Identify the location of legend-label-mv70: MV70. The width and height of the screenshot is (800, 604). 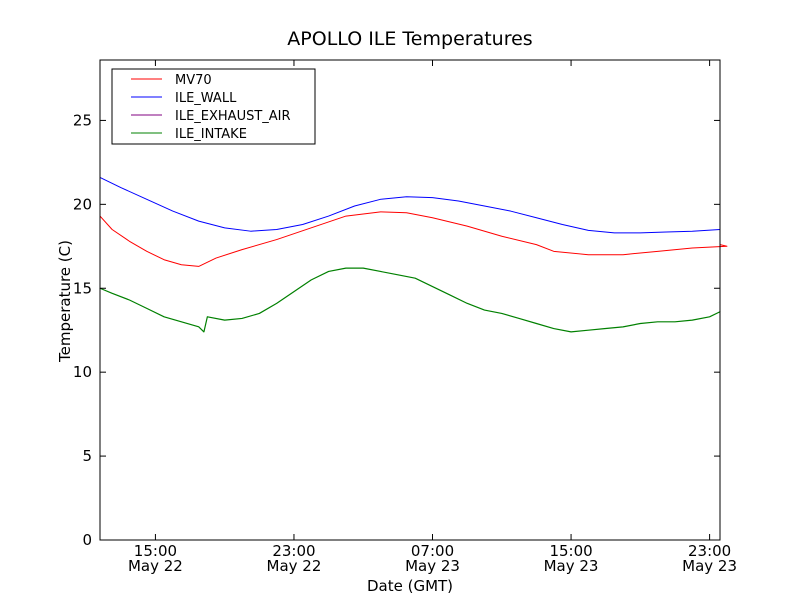
(193, 80).